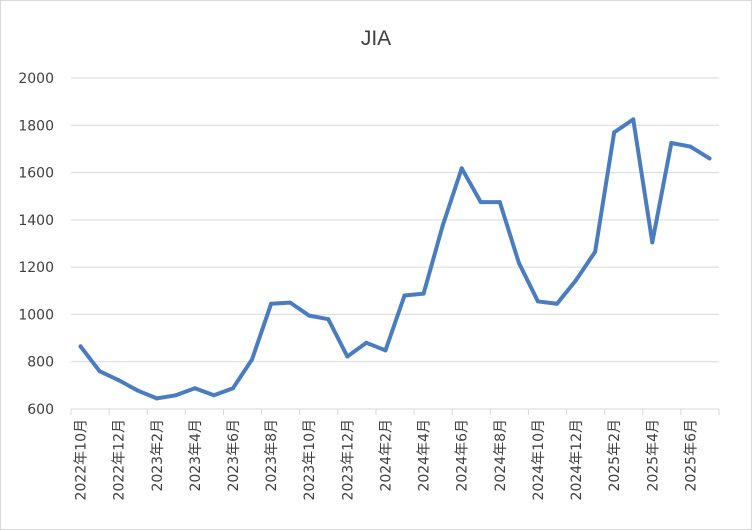 The width and height of the screenshot is (752, 530). Describe the element at coordinates (82, 459) in the screenshot. I see `x-tick-label: 2022年10月` at that location.